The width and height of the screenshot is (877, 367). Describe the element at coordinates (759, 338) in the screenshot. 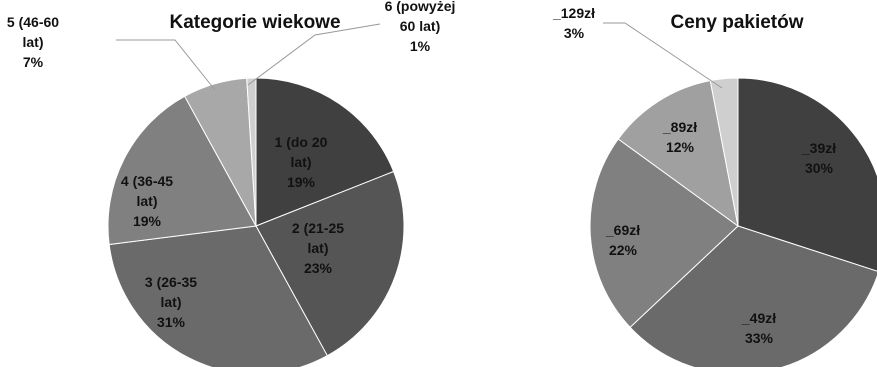

I see `data-label-line: 33%` at that location.